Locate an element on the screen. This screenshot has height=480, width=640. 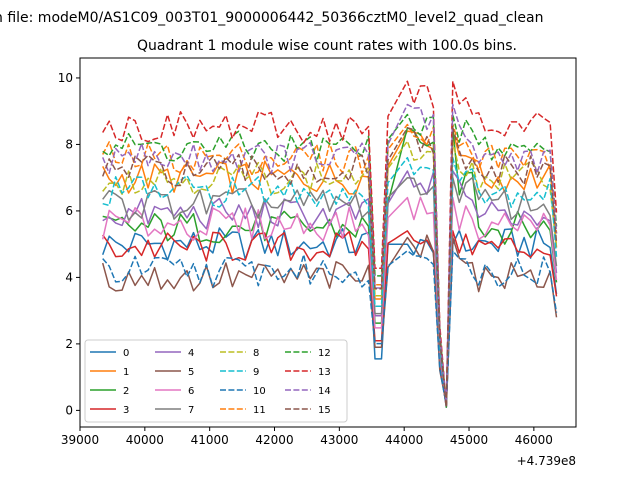
x-tick-label: 43000 is located at coordinates (339, 440).